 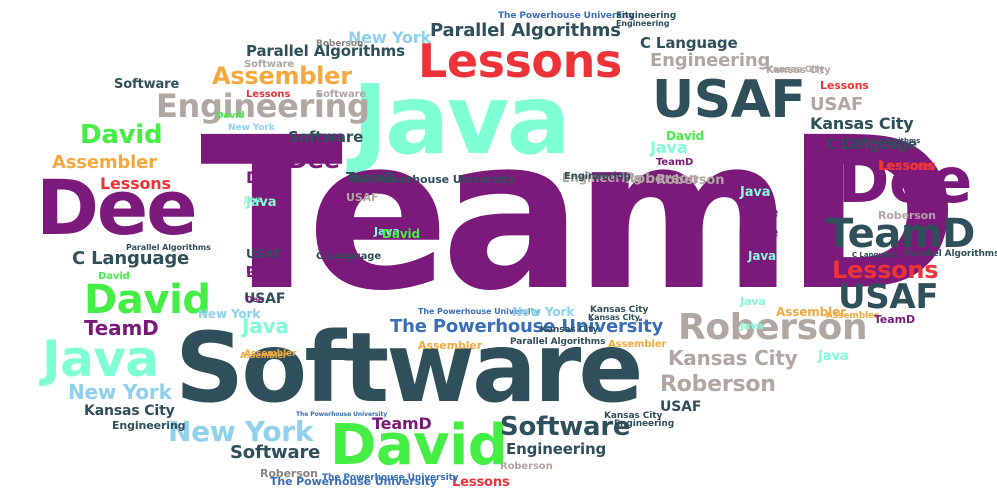 I want to click on word-newyork-bottom: New York, so click(x=241, y=431).